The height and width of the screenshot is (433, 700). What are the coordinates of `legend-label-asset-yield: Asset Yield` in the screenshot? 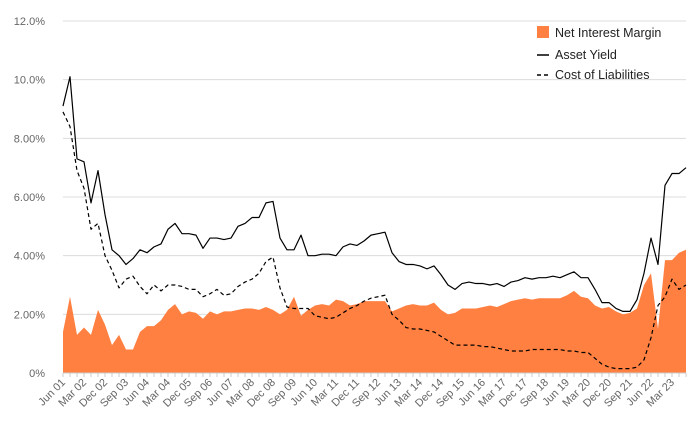 It's located at (586, 55).